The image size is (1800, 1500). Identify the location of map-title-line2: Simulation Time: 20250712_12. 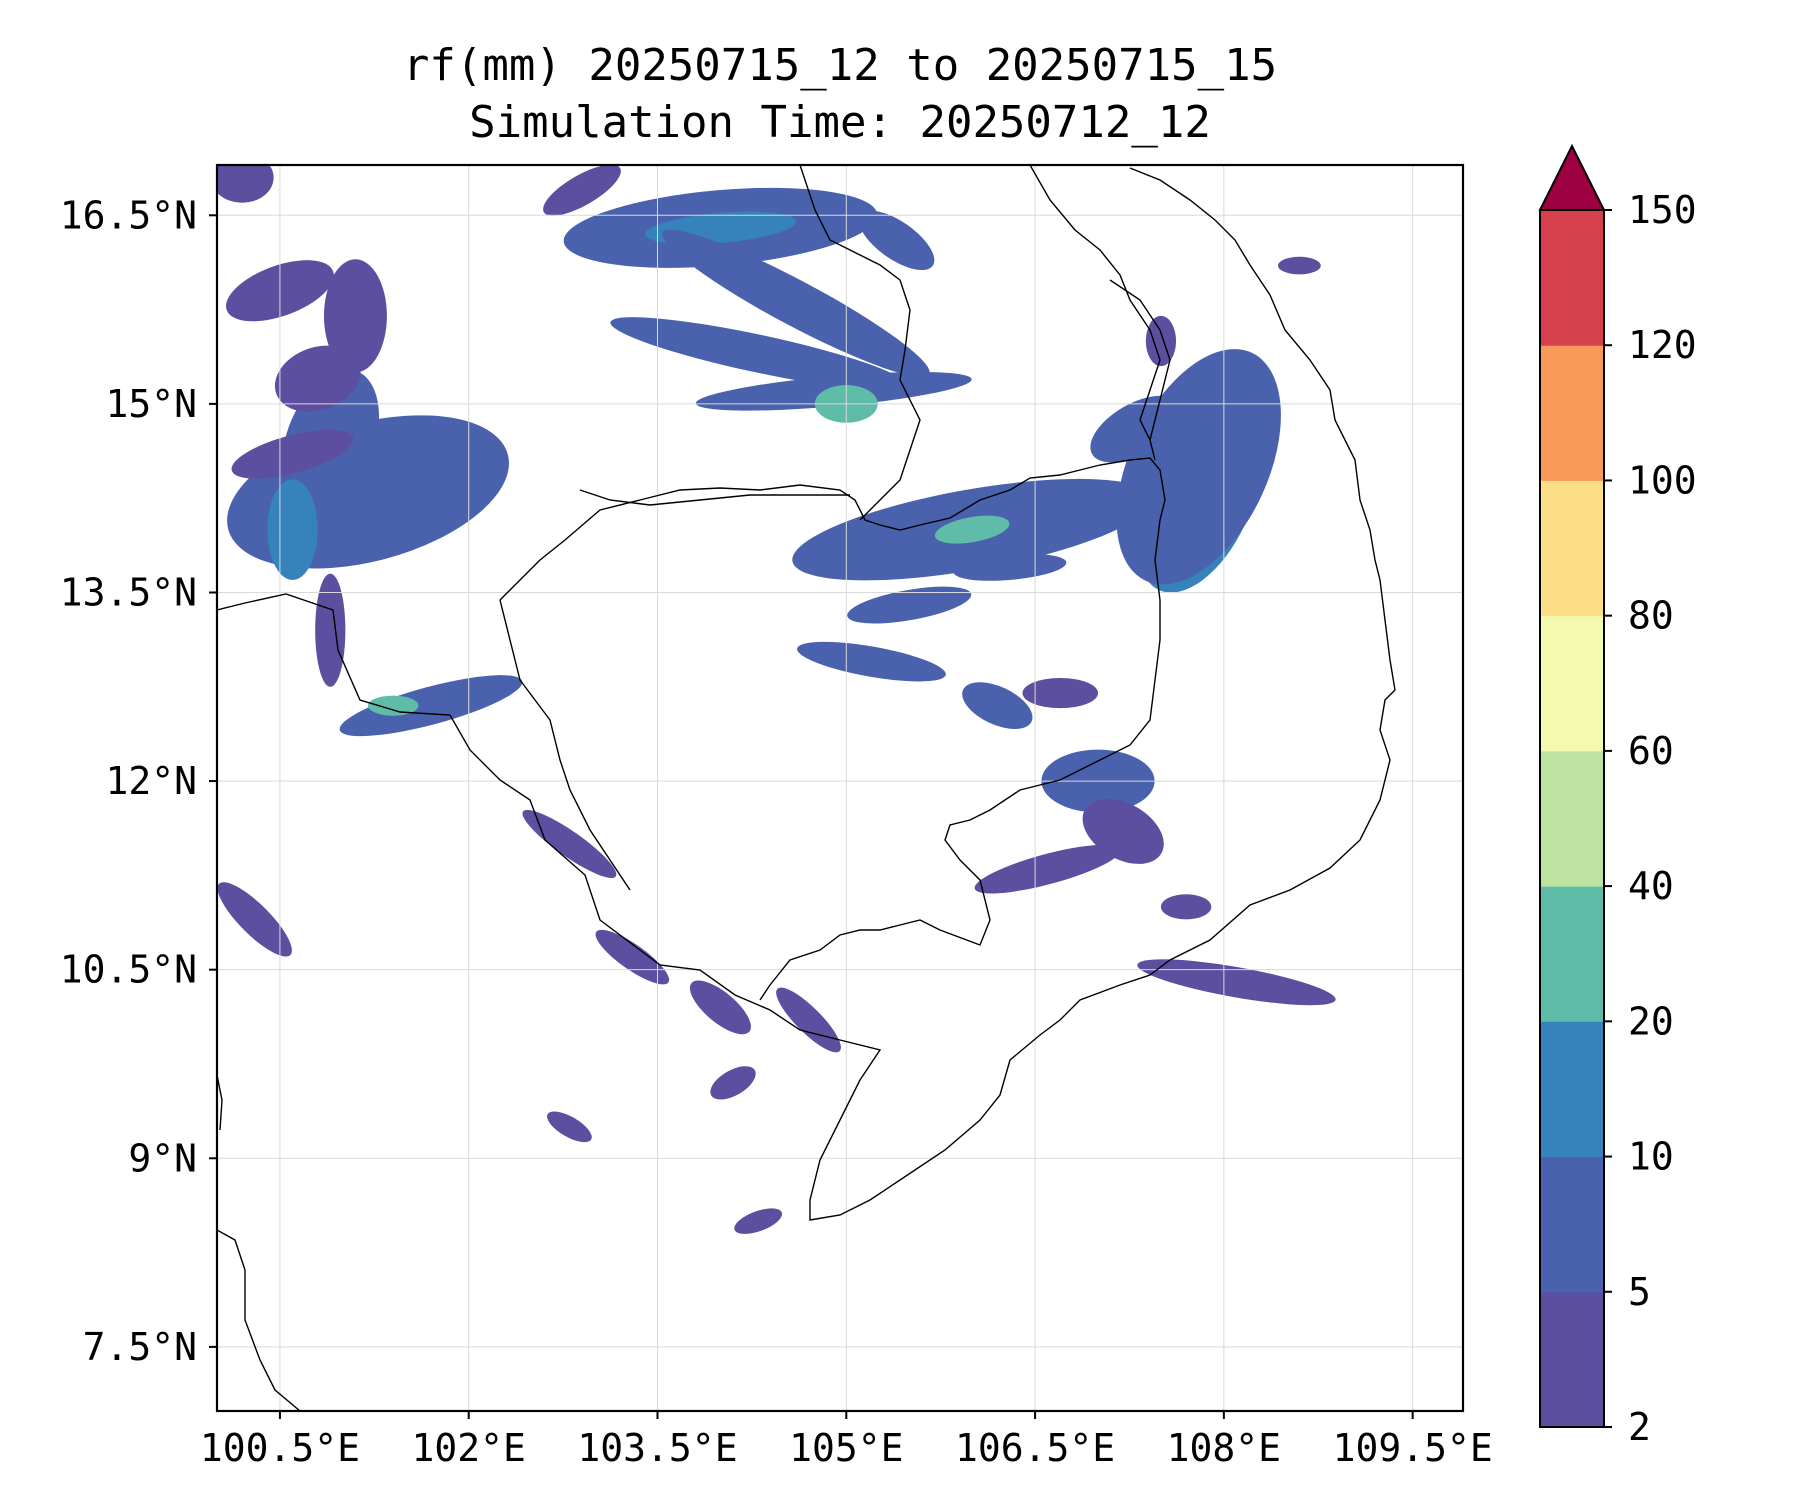
(840, 122).